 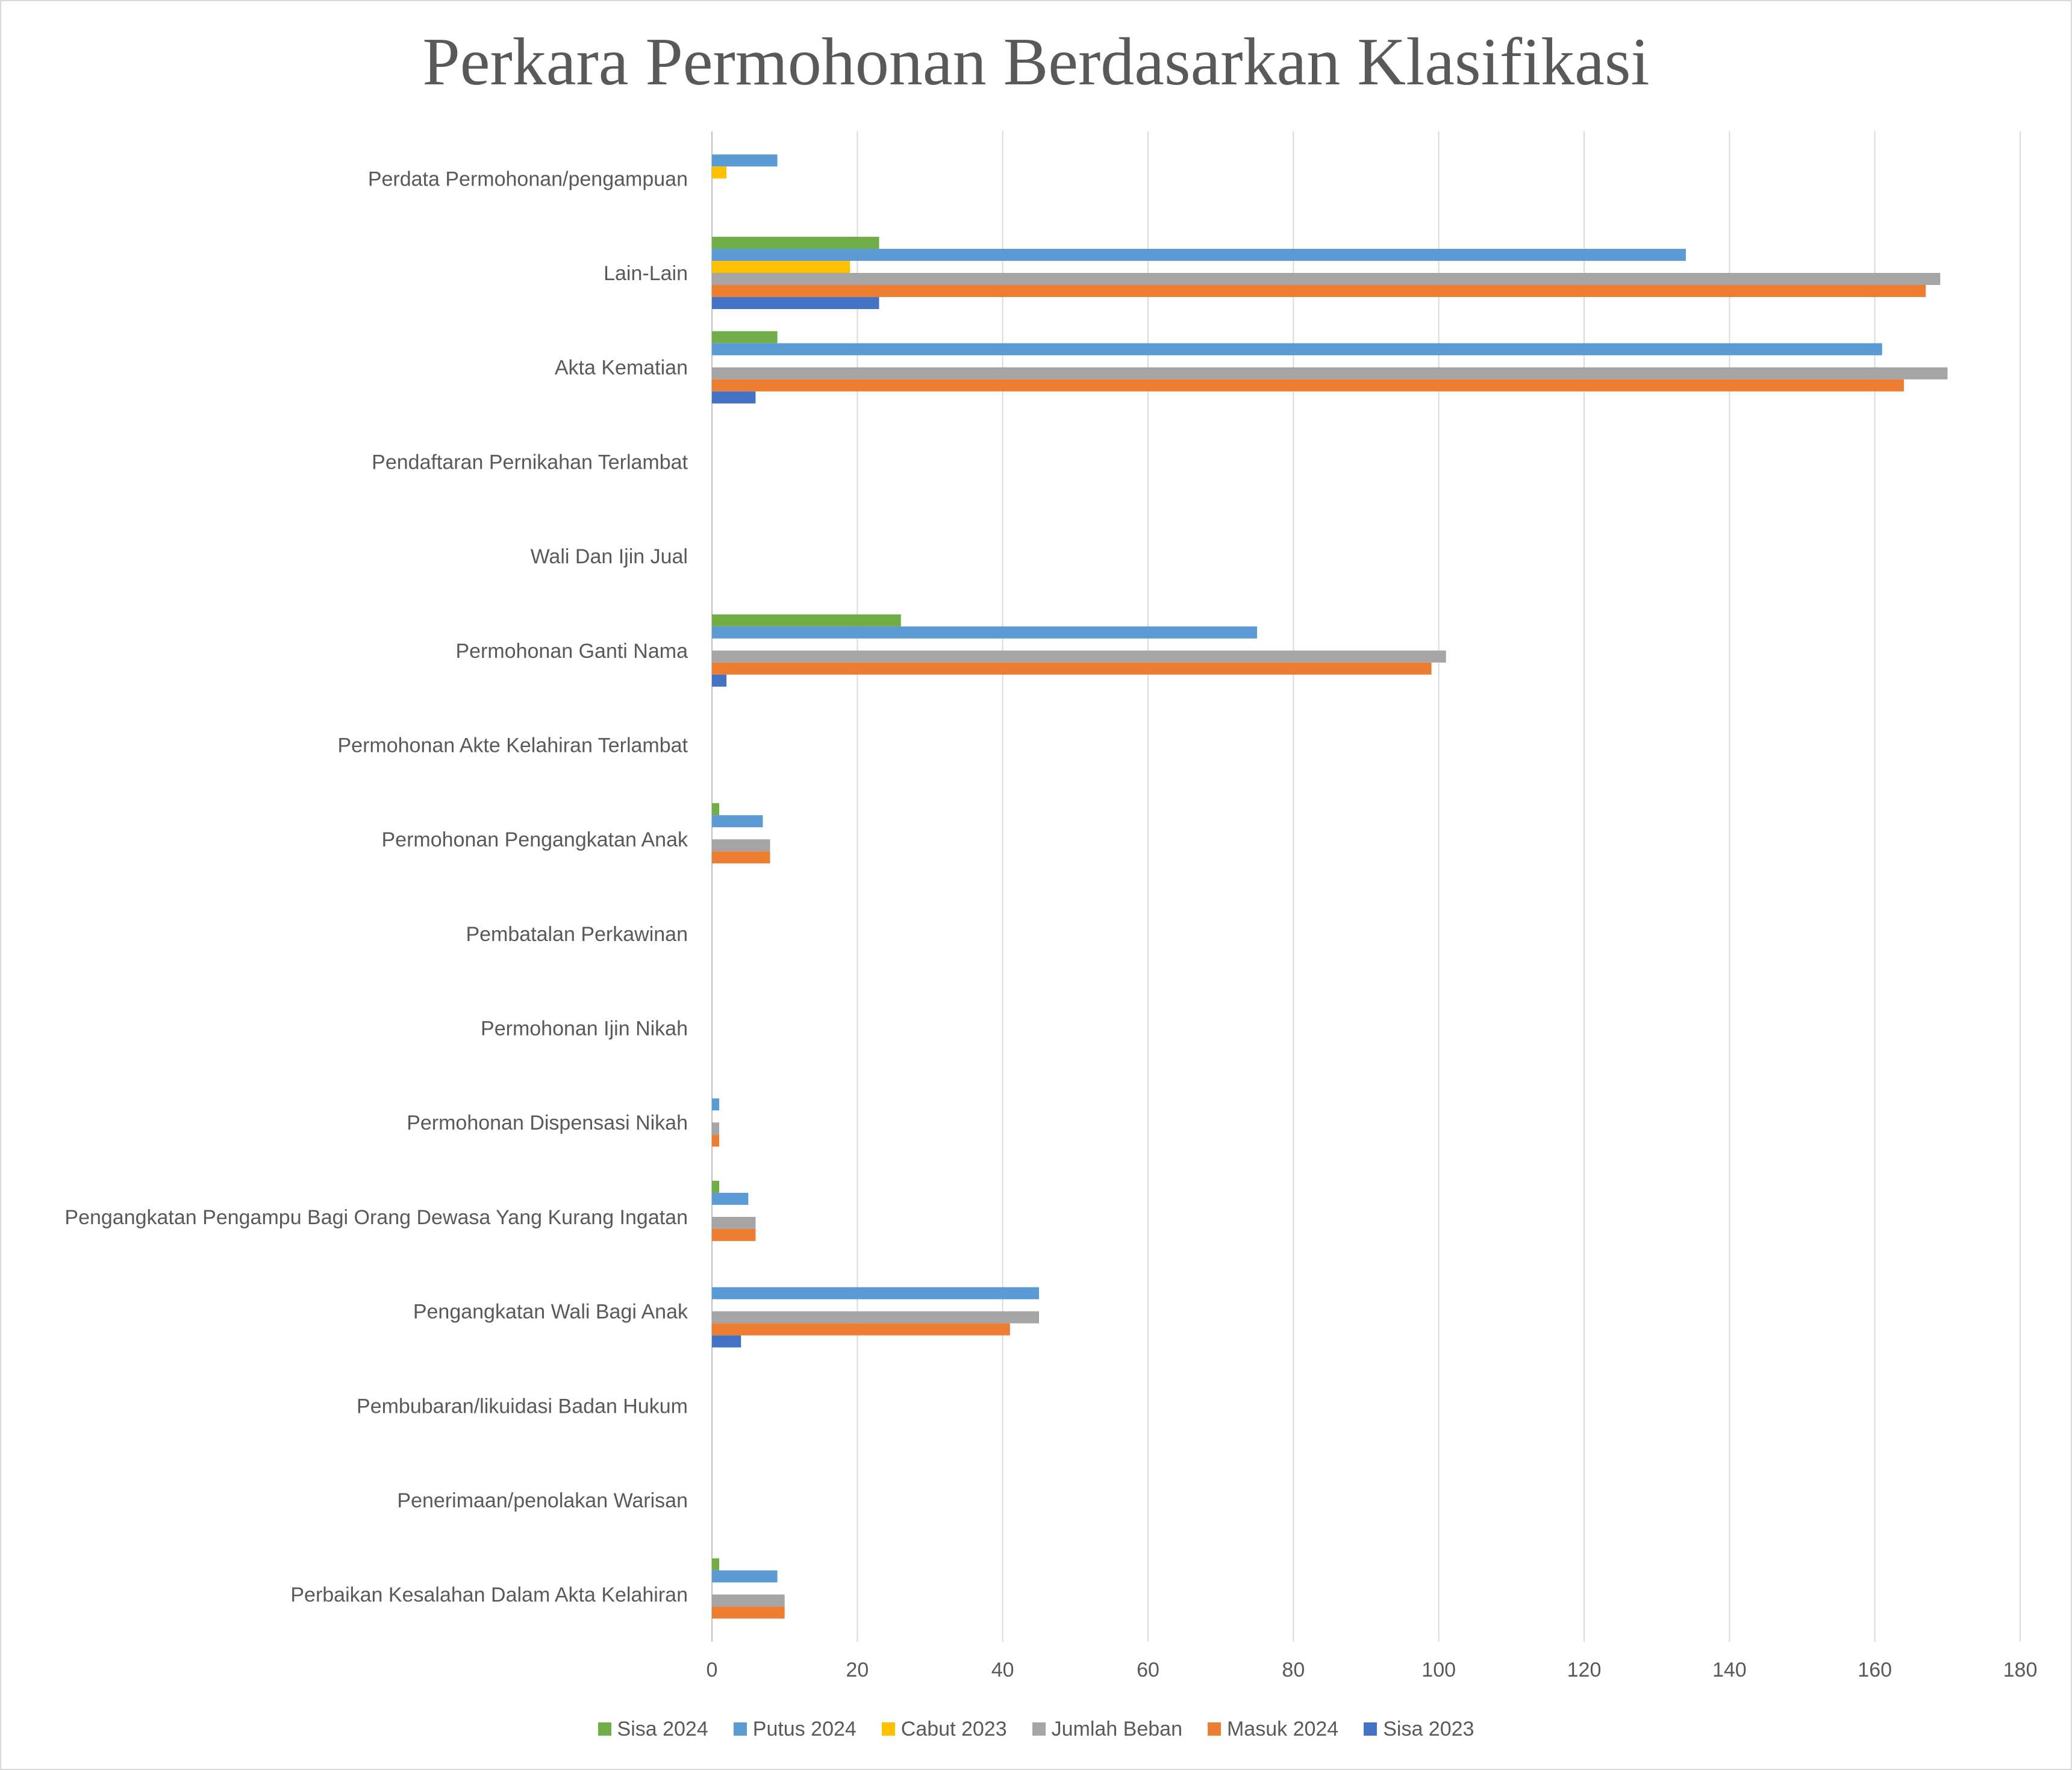 What do you see at coordinates (1584, 1670) in the screenshot?
I see `x-tick-label: 120` at bounding box center [1584, 1670].